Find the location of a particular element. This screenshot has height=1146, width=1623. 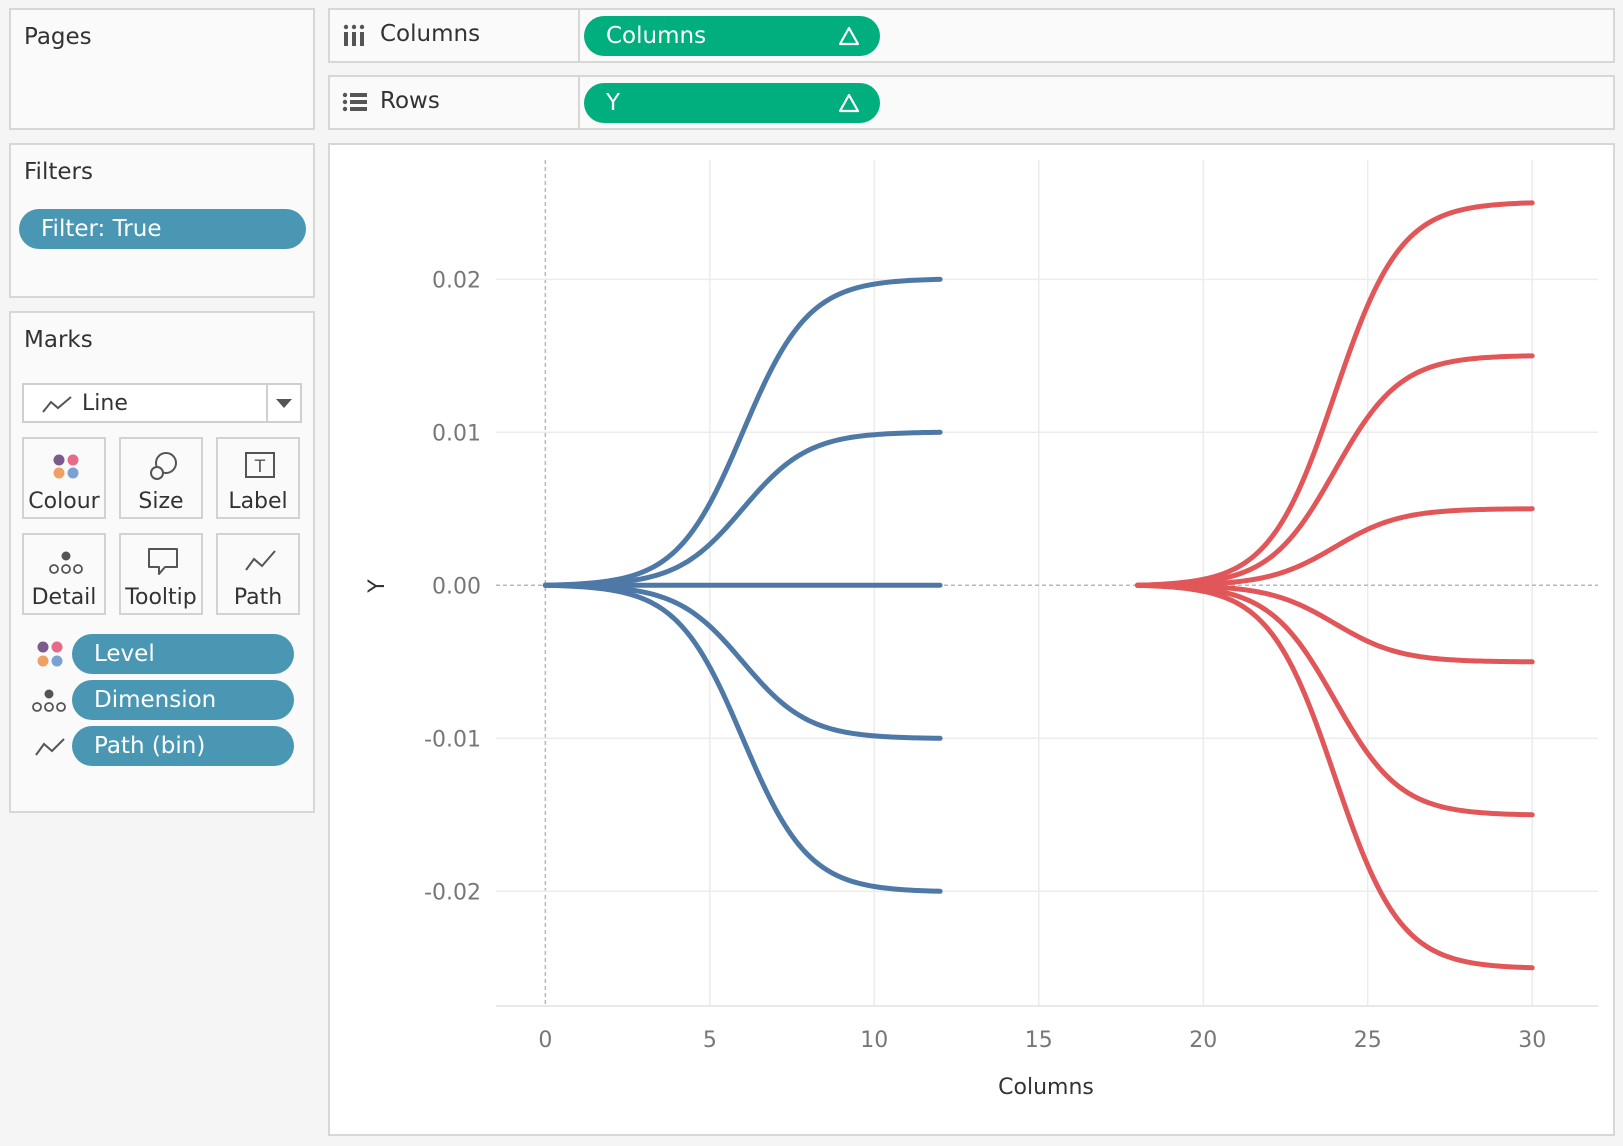

mark-type-dropdown: Line is located at coordinates (162, 403).